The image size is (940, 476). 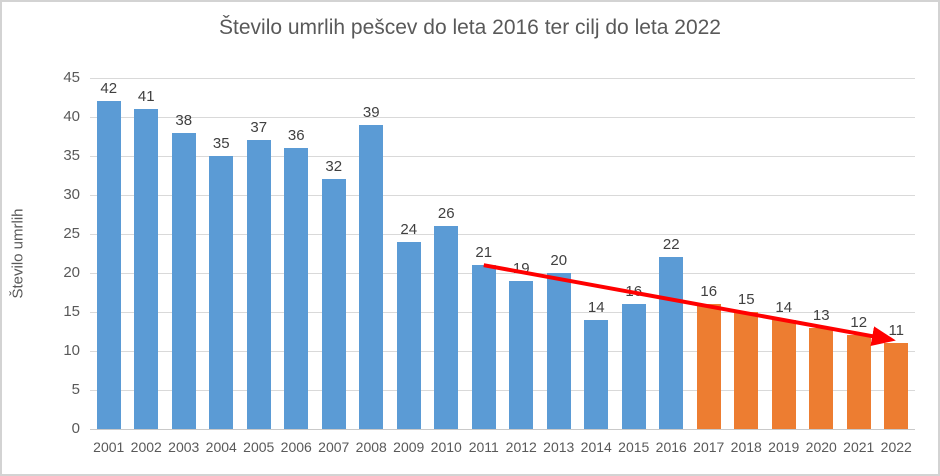 What do you see at coordinates (371, 276) in the screenshot?
I see `bar-2008` at bounding box center [371, 276].